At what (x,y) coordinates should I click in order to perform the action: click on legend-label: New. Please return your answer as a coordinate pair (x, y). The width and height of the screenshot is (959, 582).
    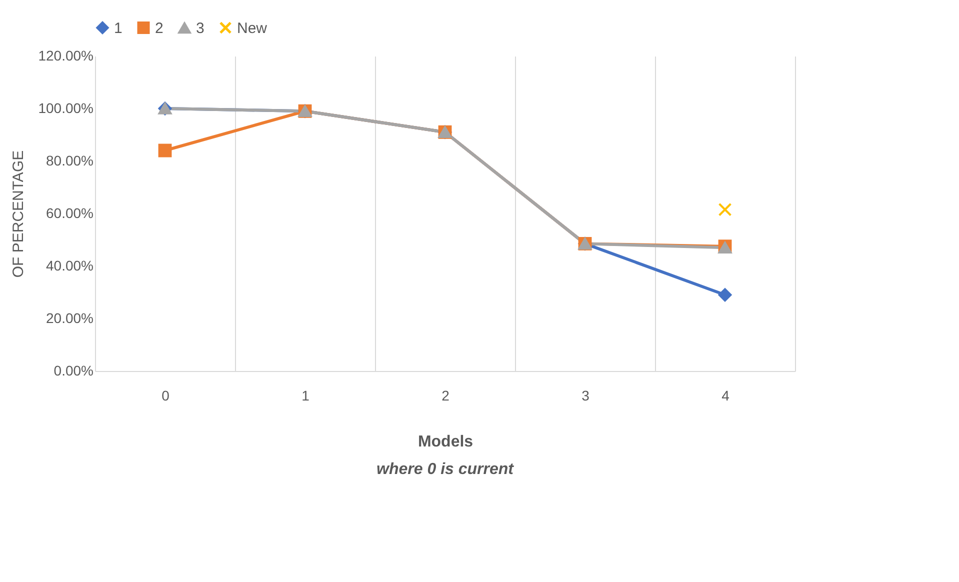
    Looking at the image, I should click on (252, 28).